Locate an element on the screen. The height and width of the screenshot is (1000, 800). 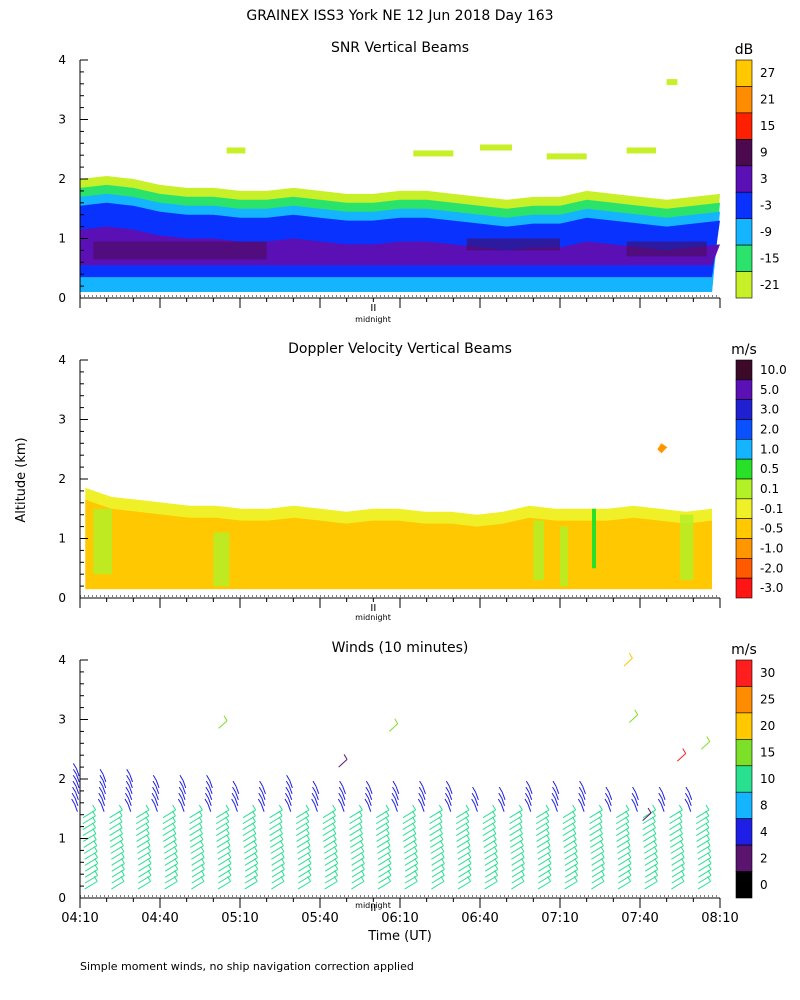
colorbar-label: 20 is located at coordinates (767, 726).